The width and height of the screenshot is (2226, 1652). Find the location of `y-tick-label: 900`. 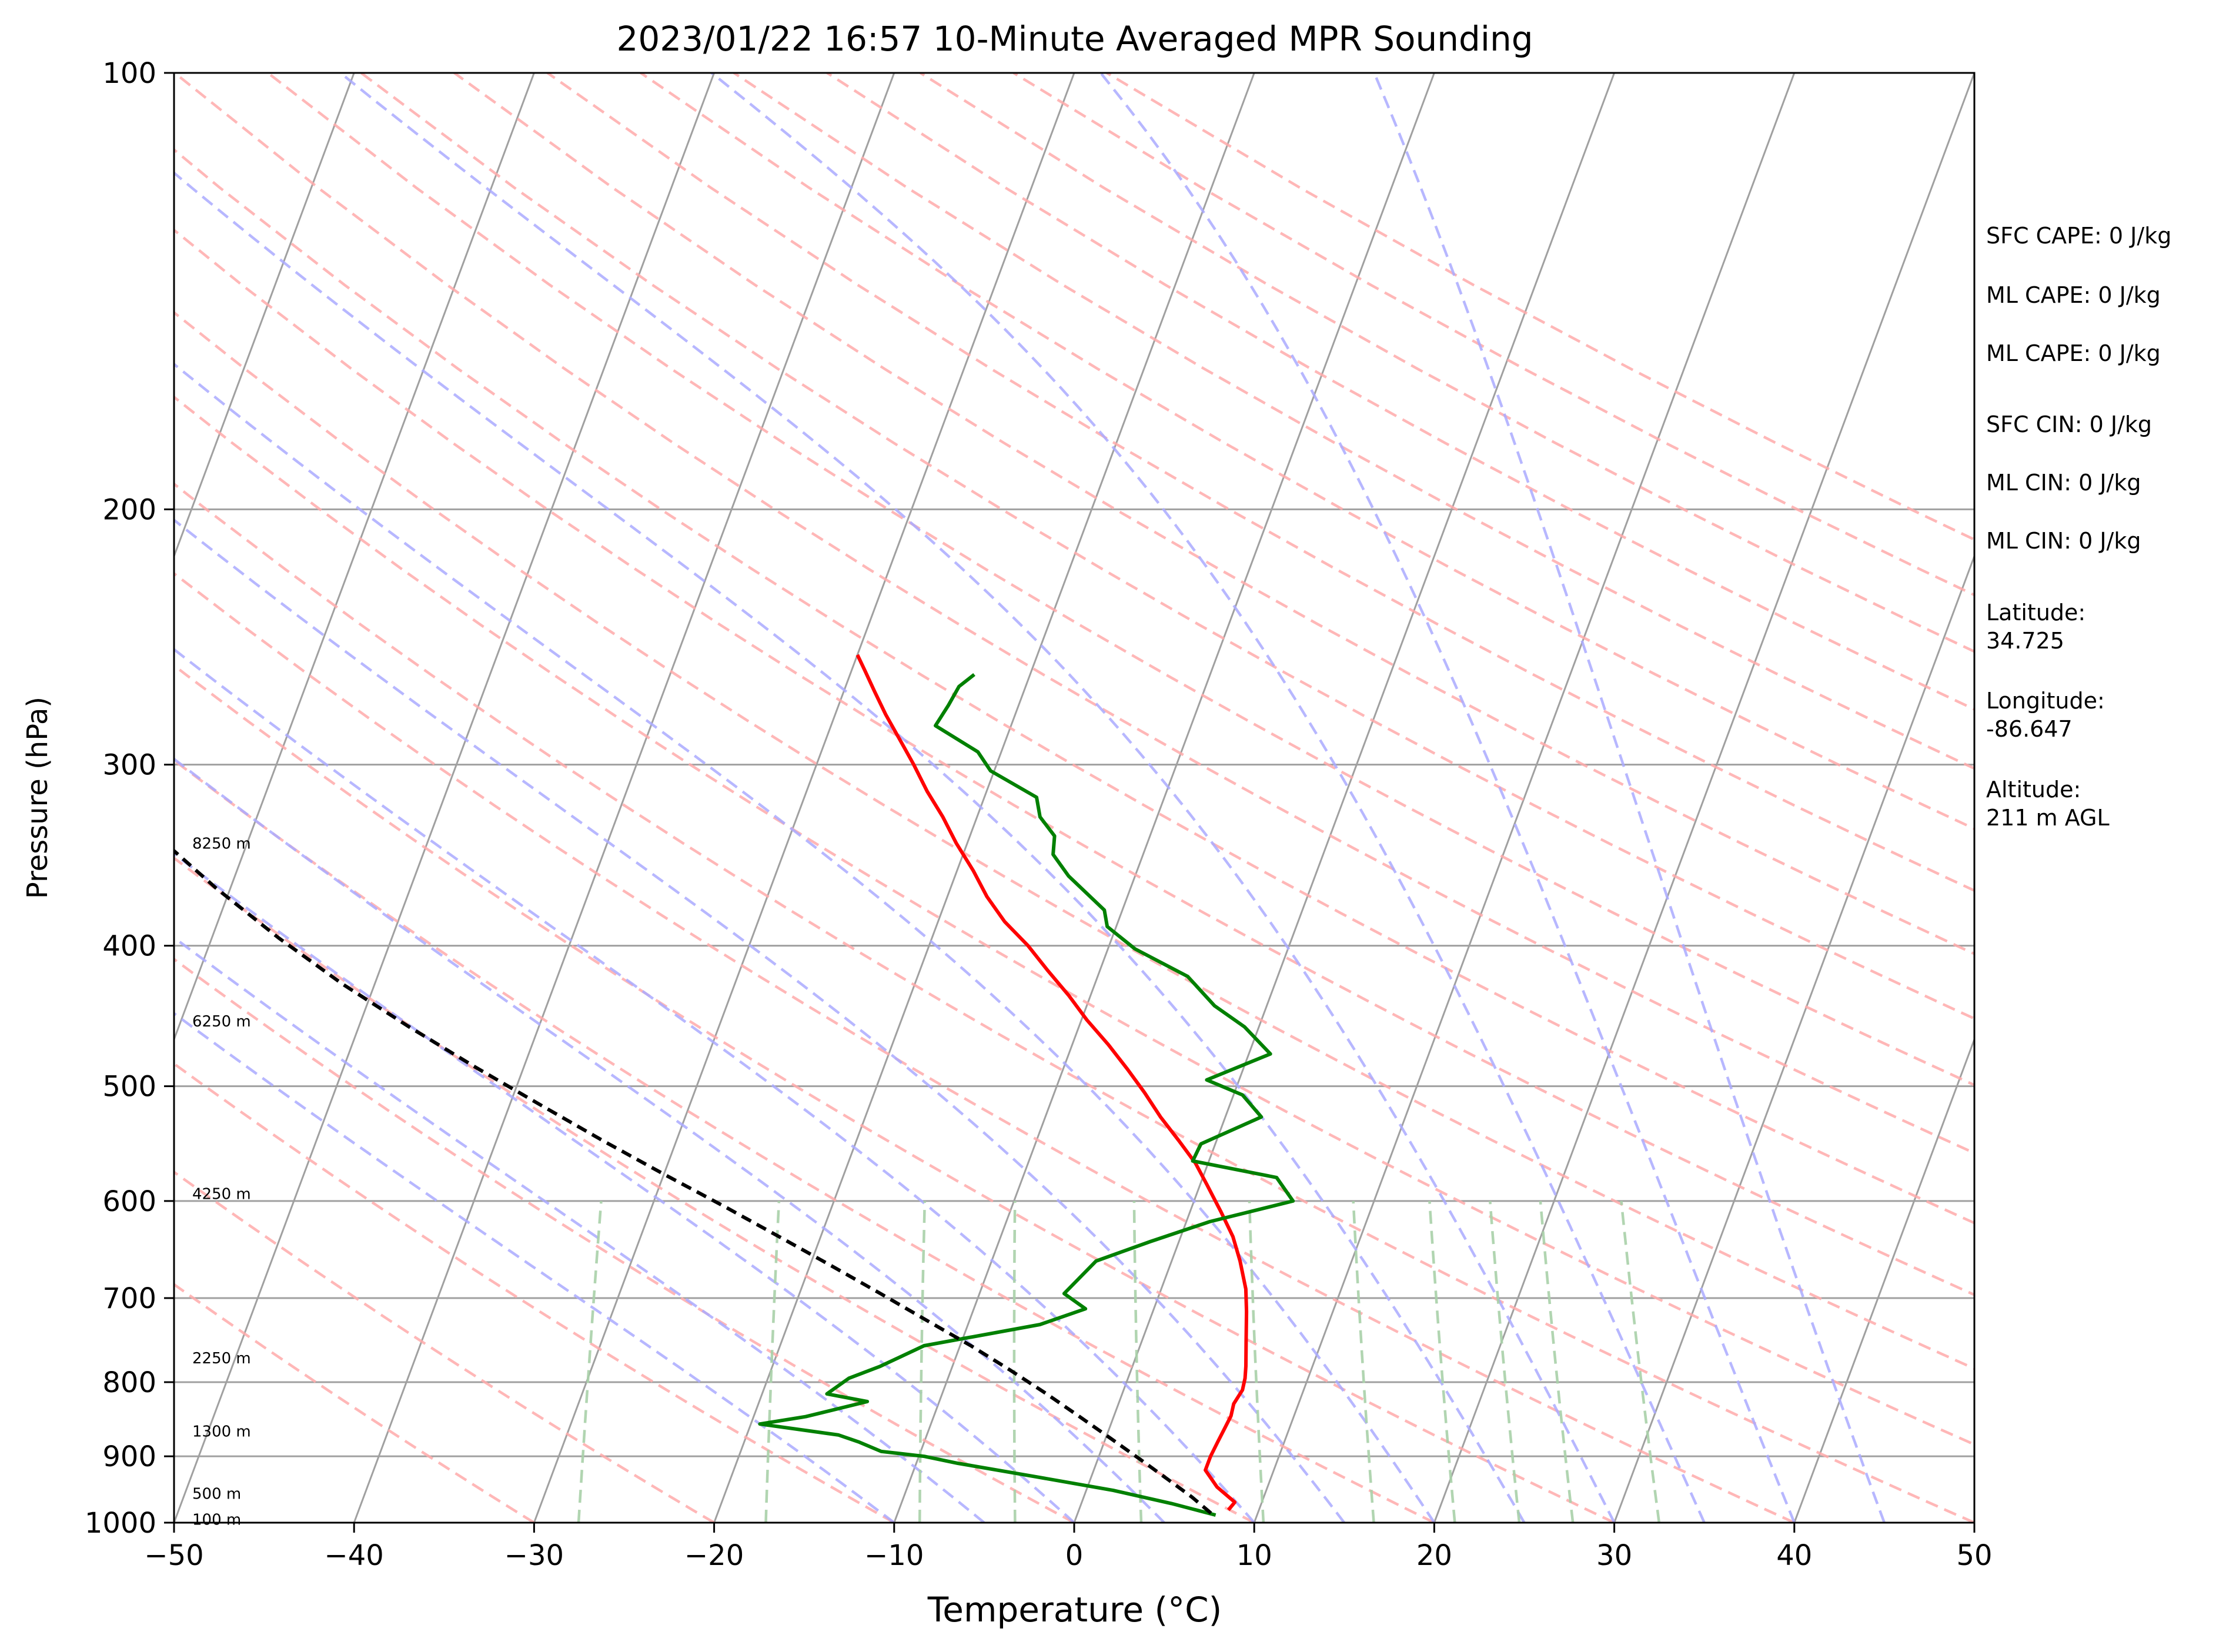

y-tick-label: 900 is located at coordinates (129, 1457).